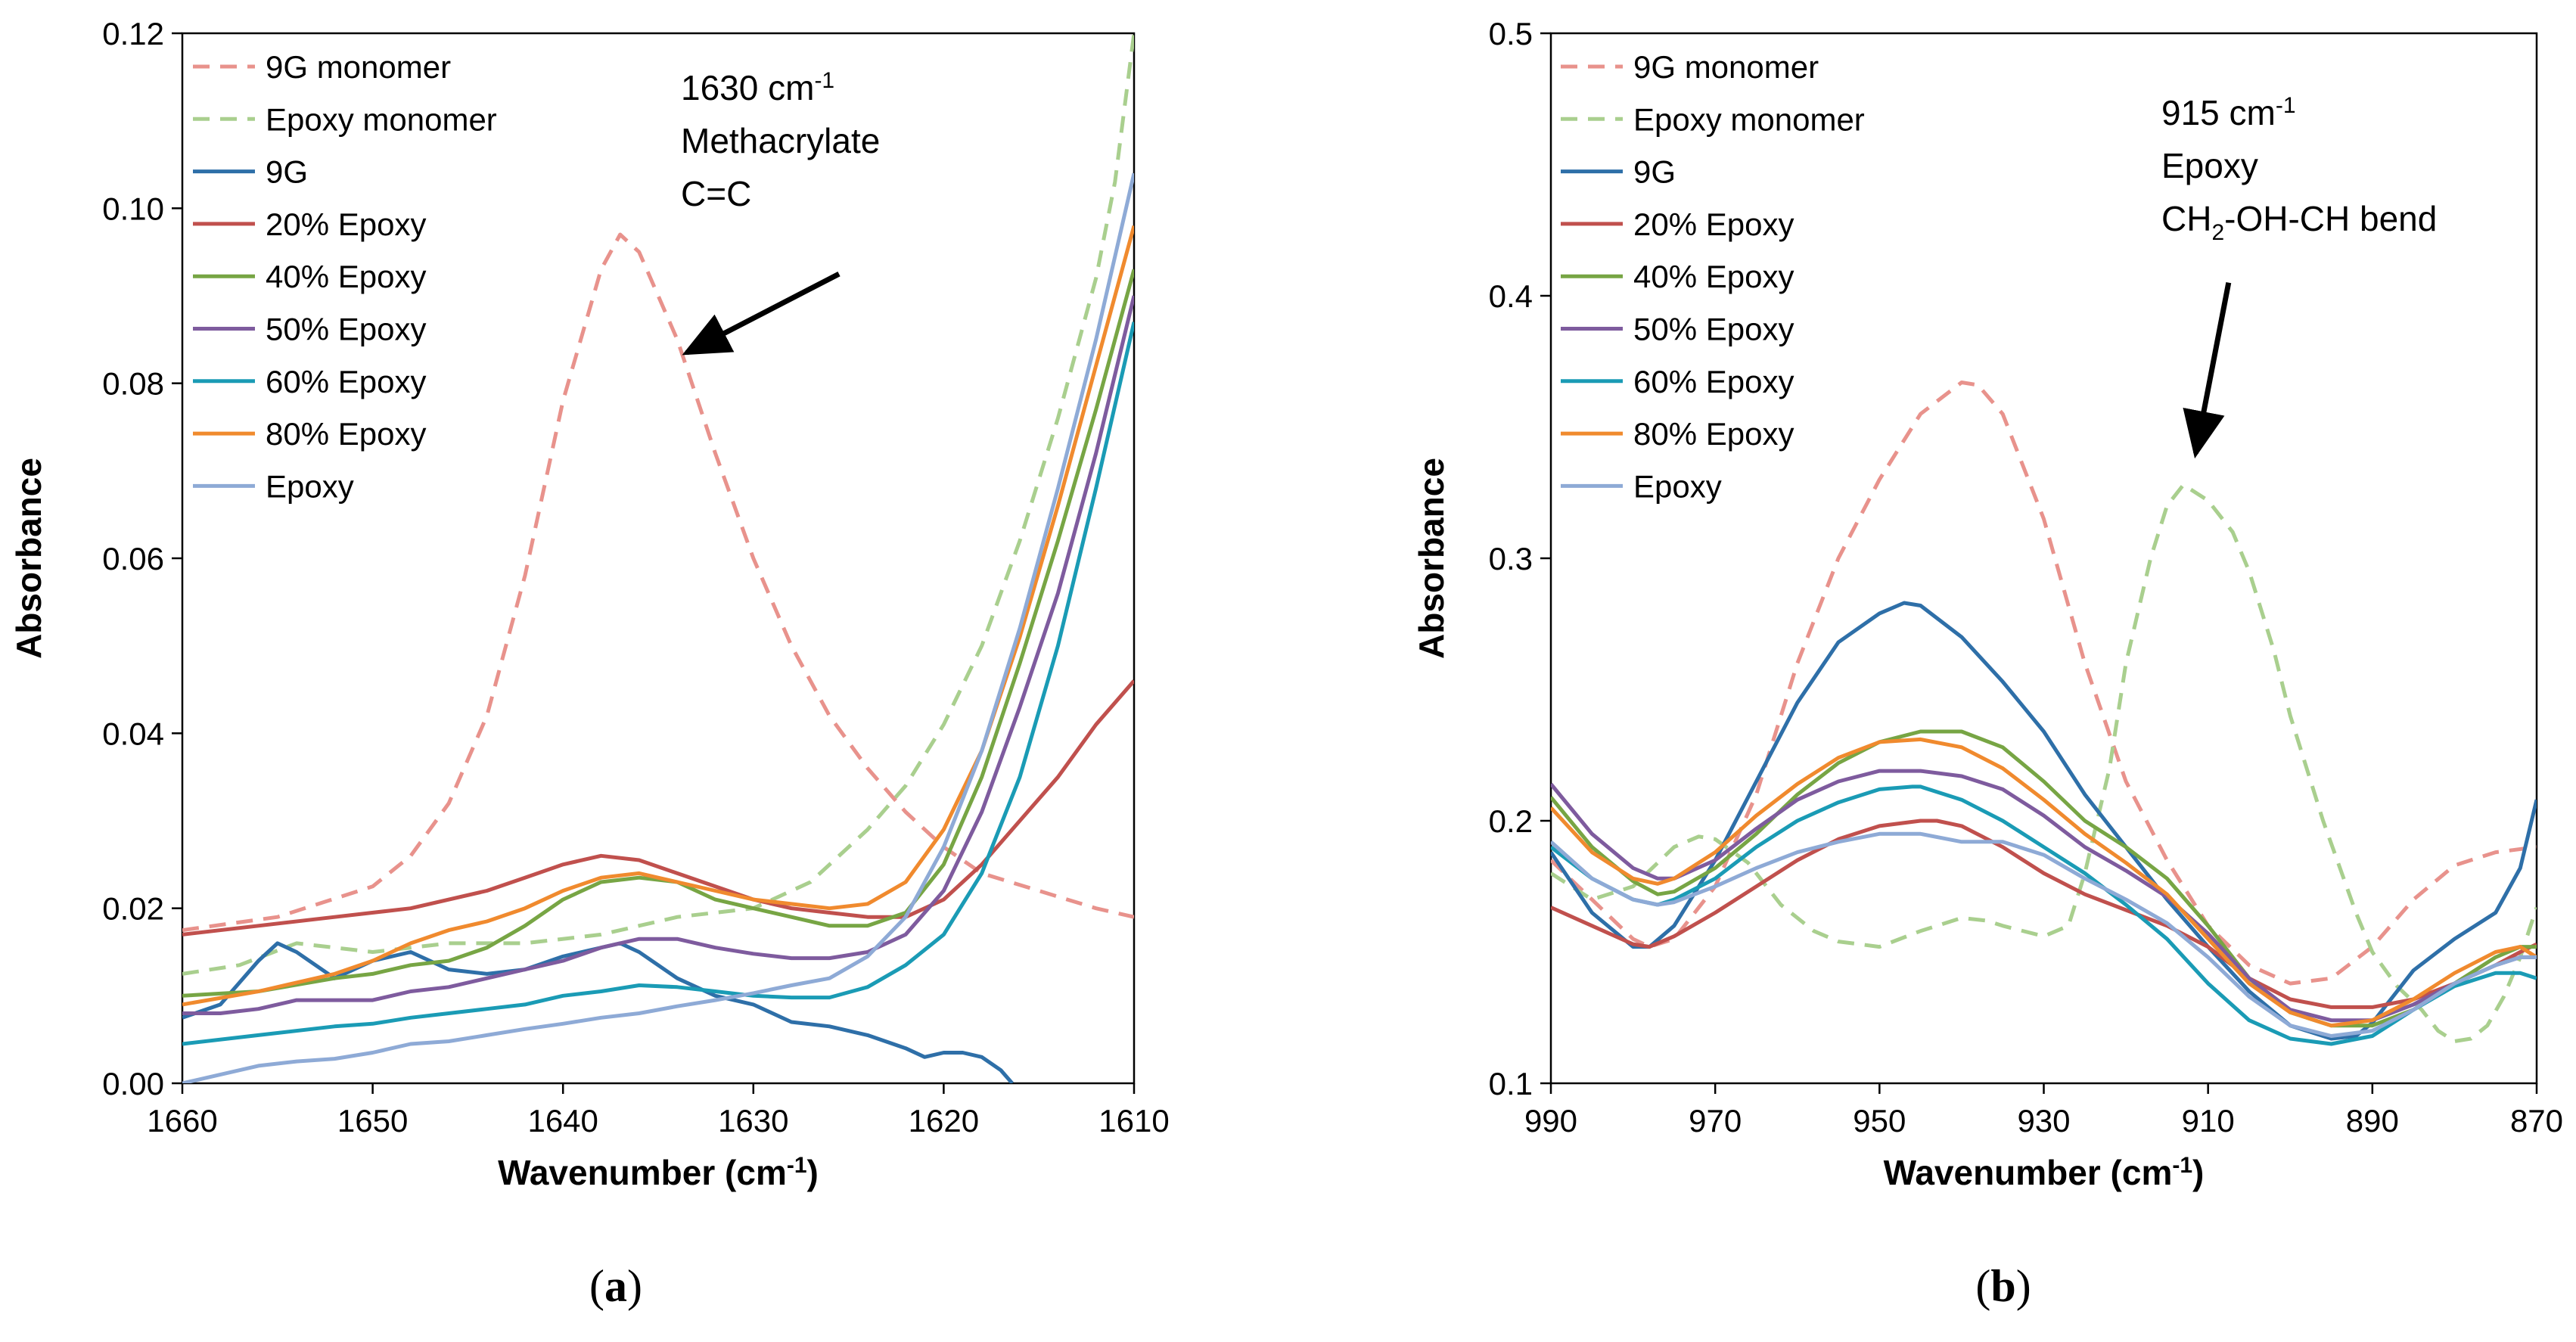 Image resolution: width=2576 pixels, height=1342 pixels. I want to click on chart-b-series-line-50-epoxy, so click(2044, 896).